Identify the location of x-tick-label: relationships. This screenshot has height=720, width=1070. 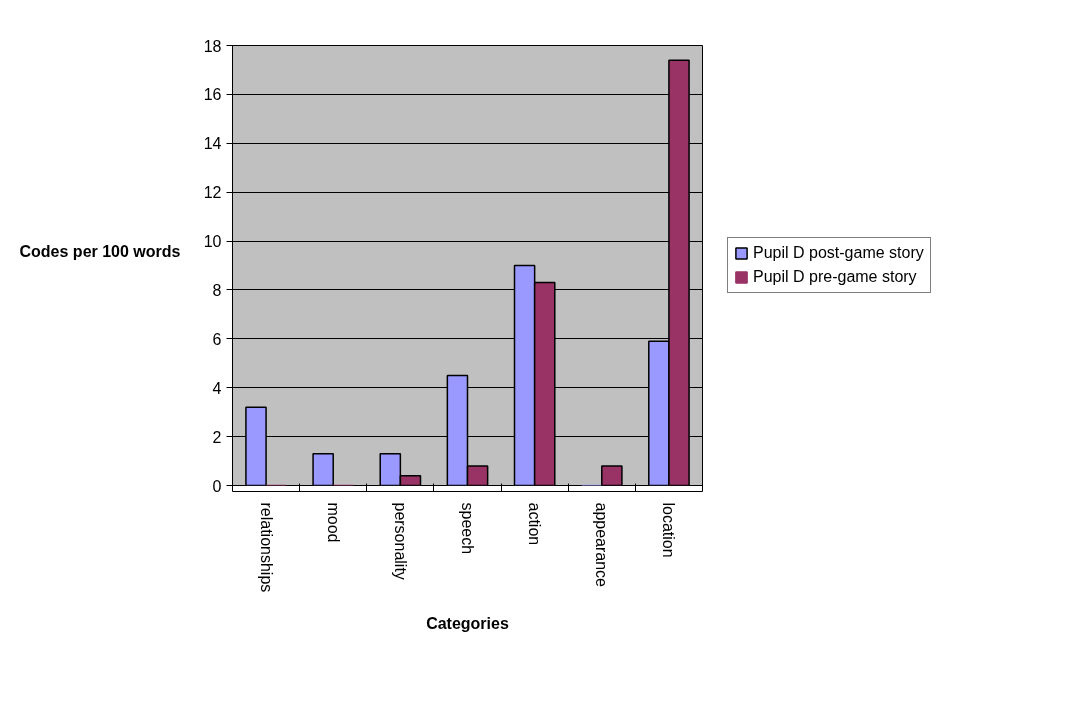
(266, 547).